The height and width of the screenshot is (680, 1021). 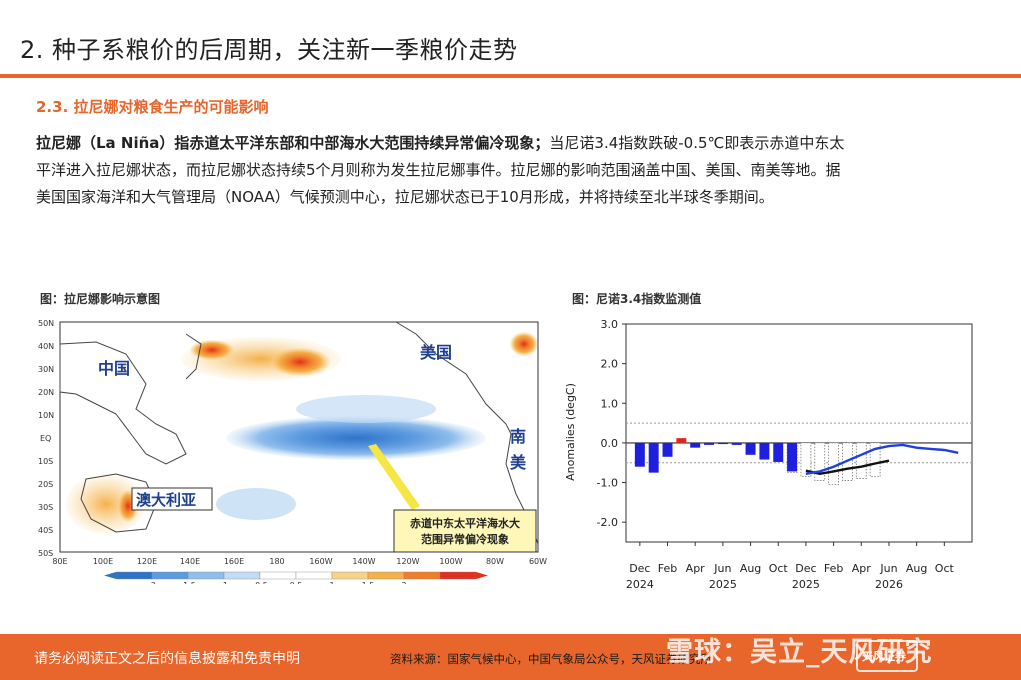 I want to click on figure-caption-map: 图：拉尼娜影响示意图, so click(x=100, y=299).